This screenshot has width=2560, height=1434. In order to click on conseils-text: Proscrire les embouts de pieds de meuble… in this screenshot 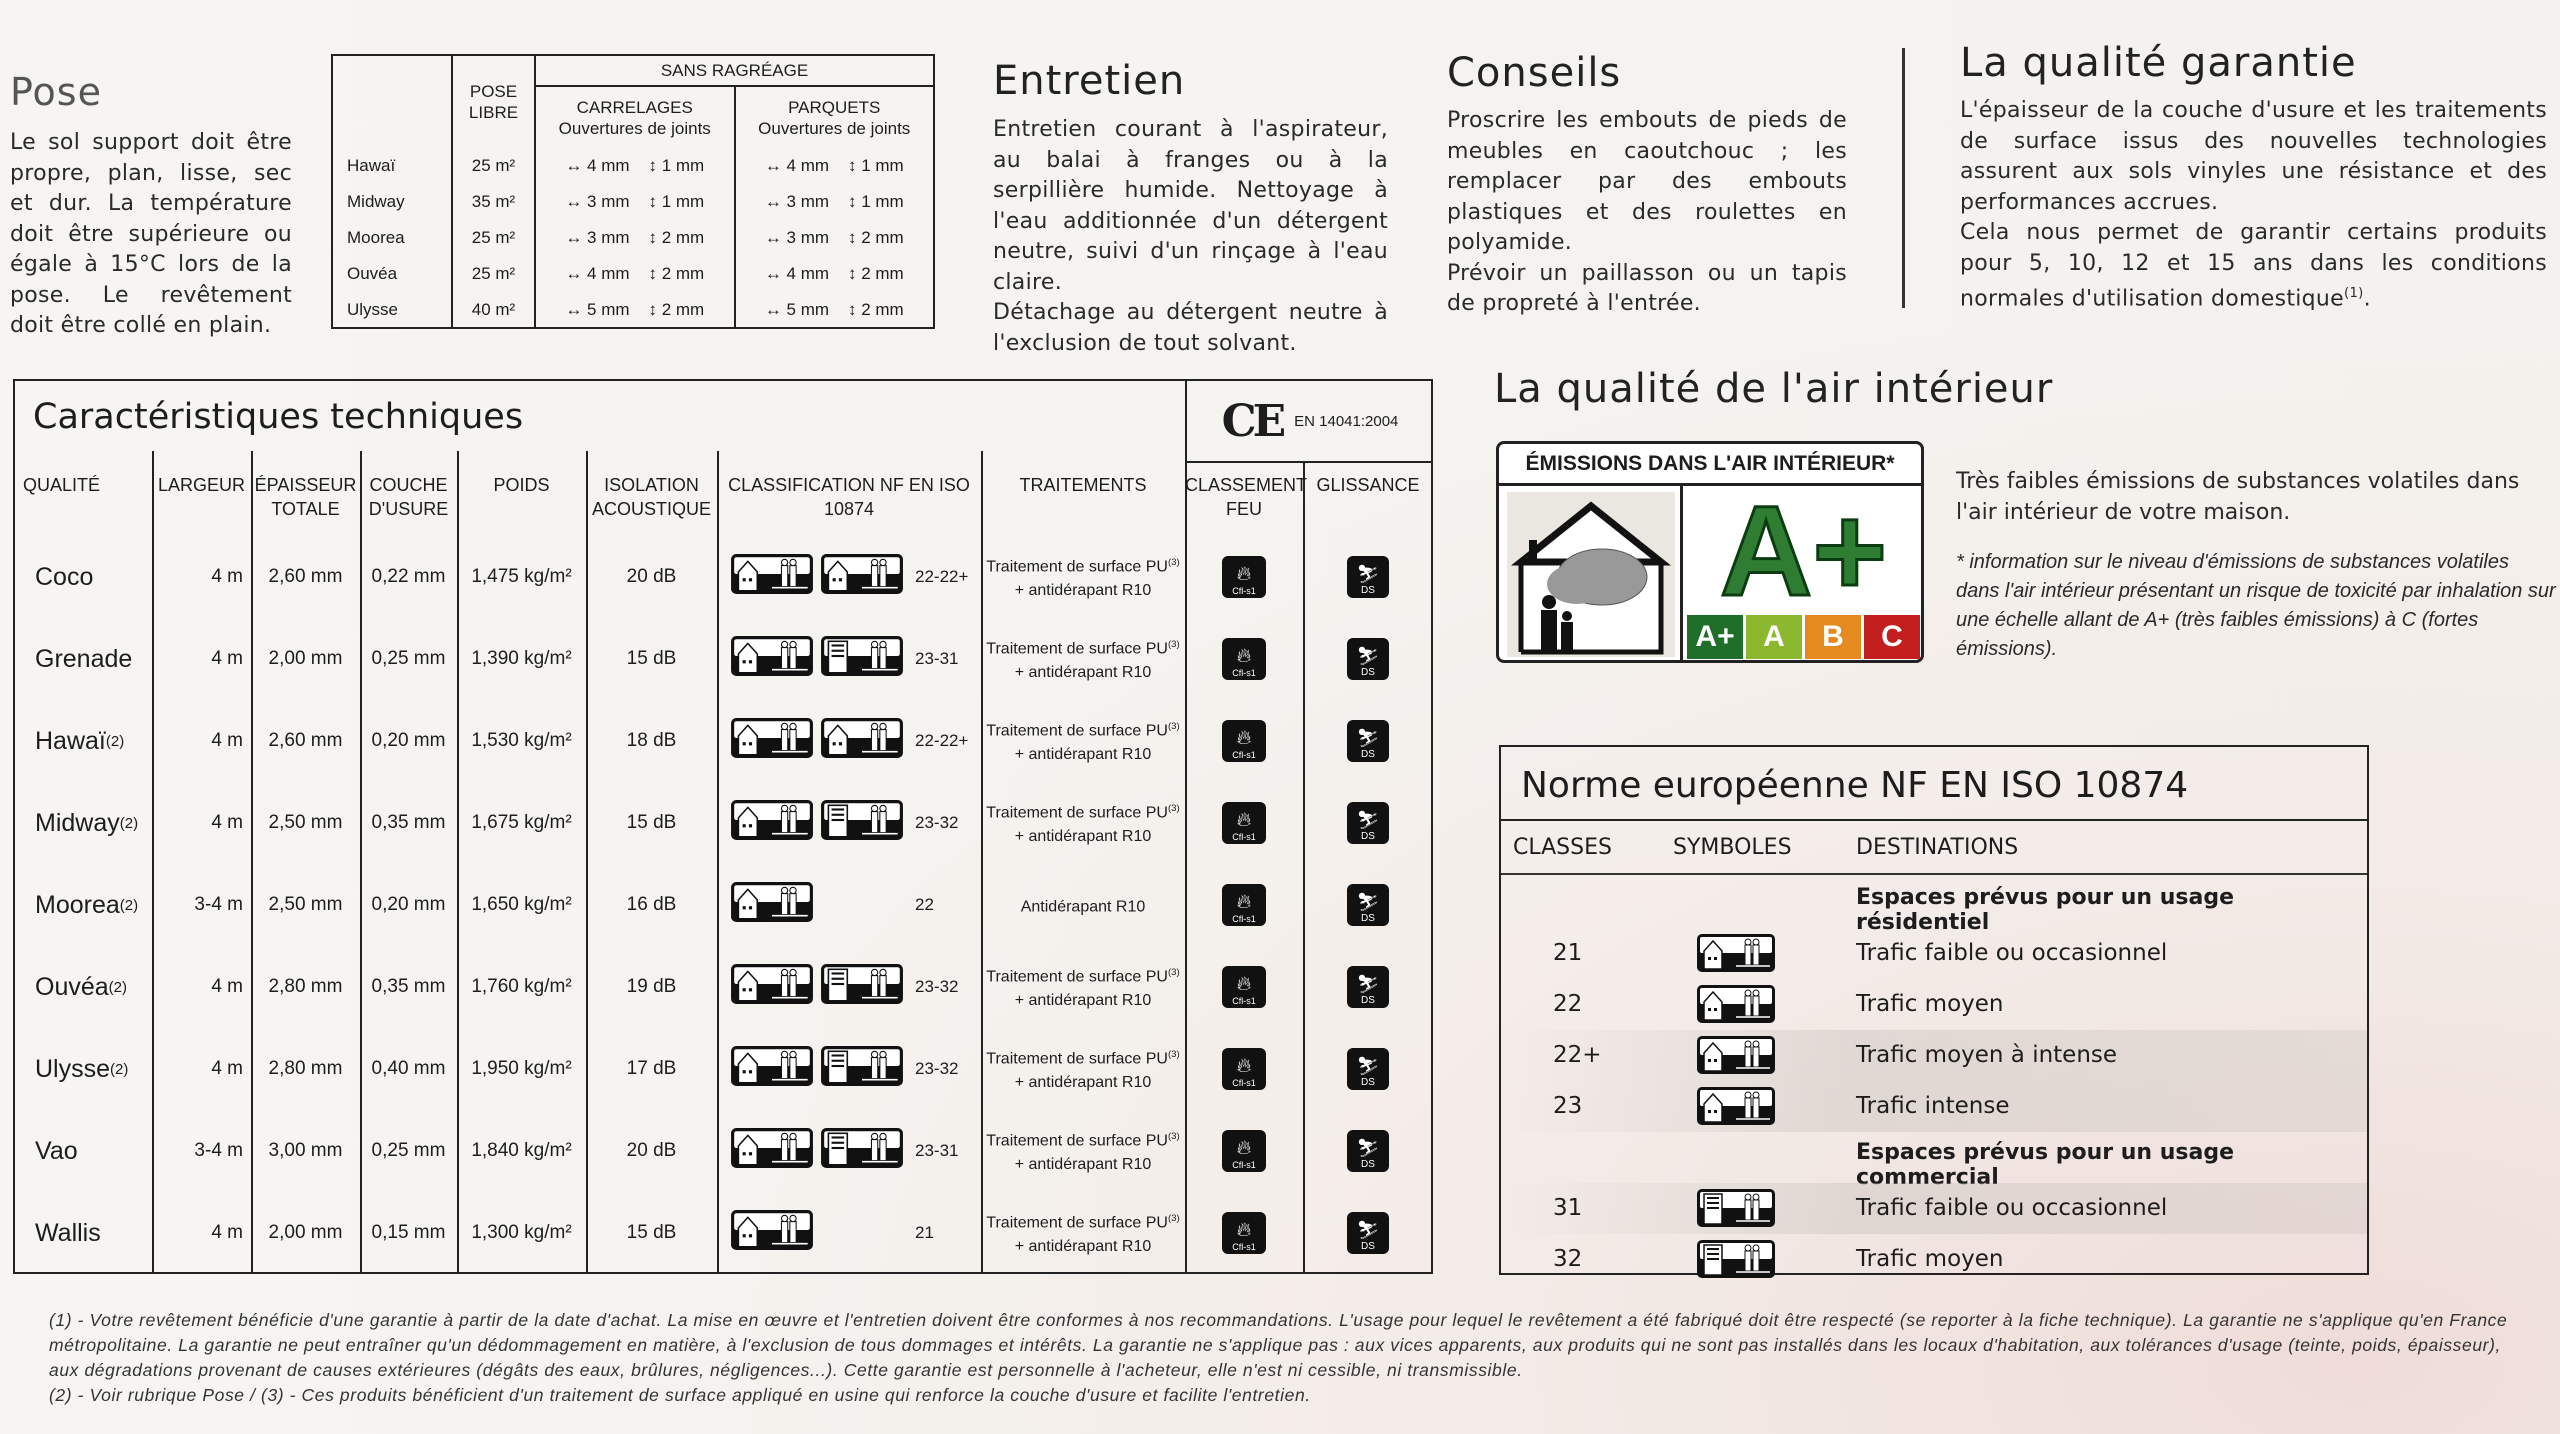, I will do `click(1647, 212)`.